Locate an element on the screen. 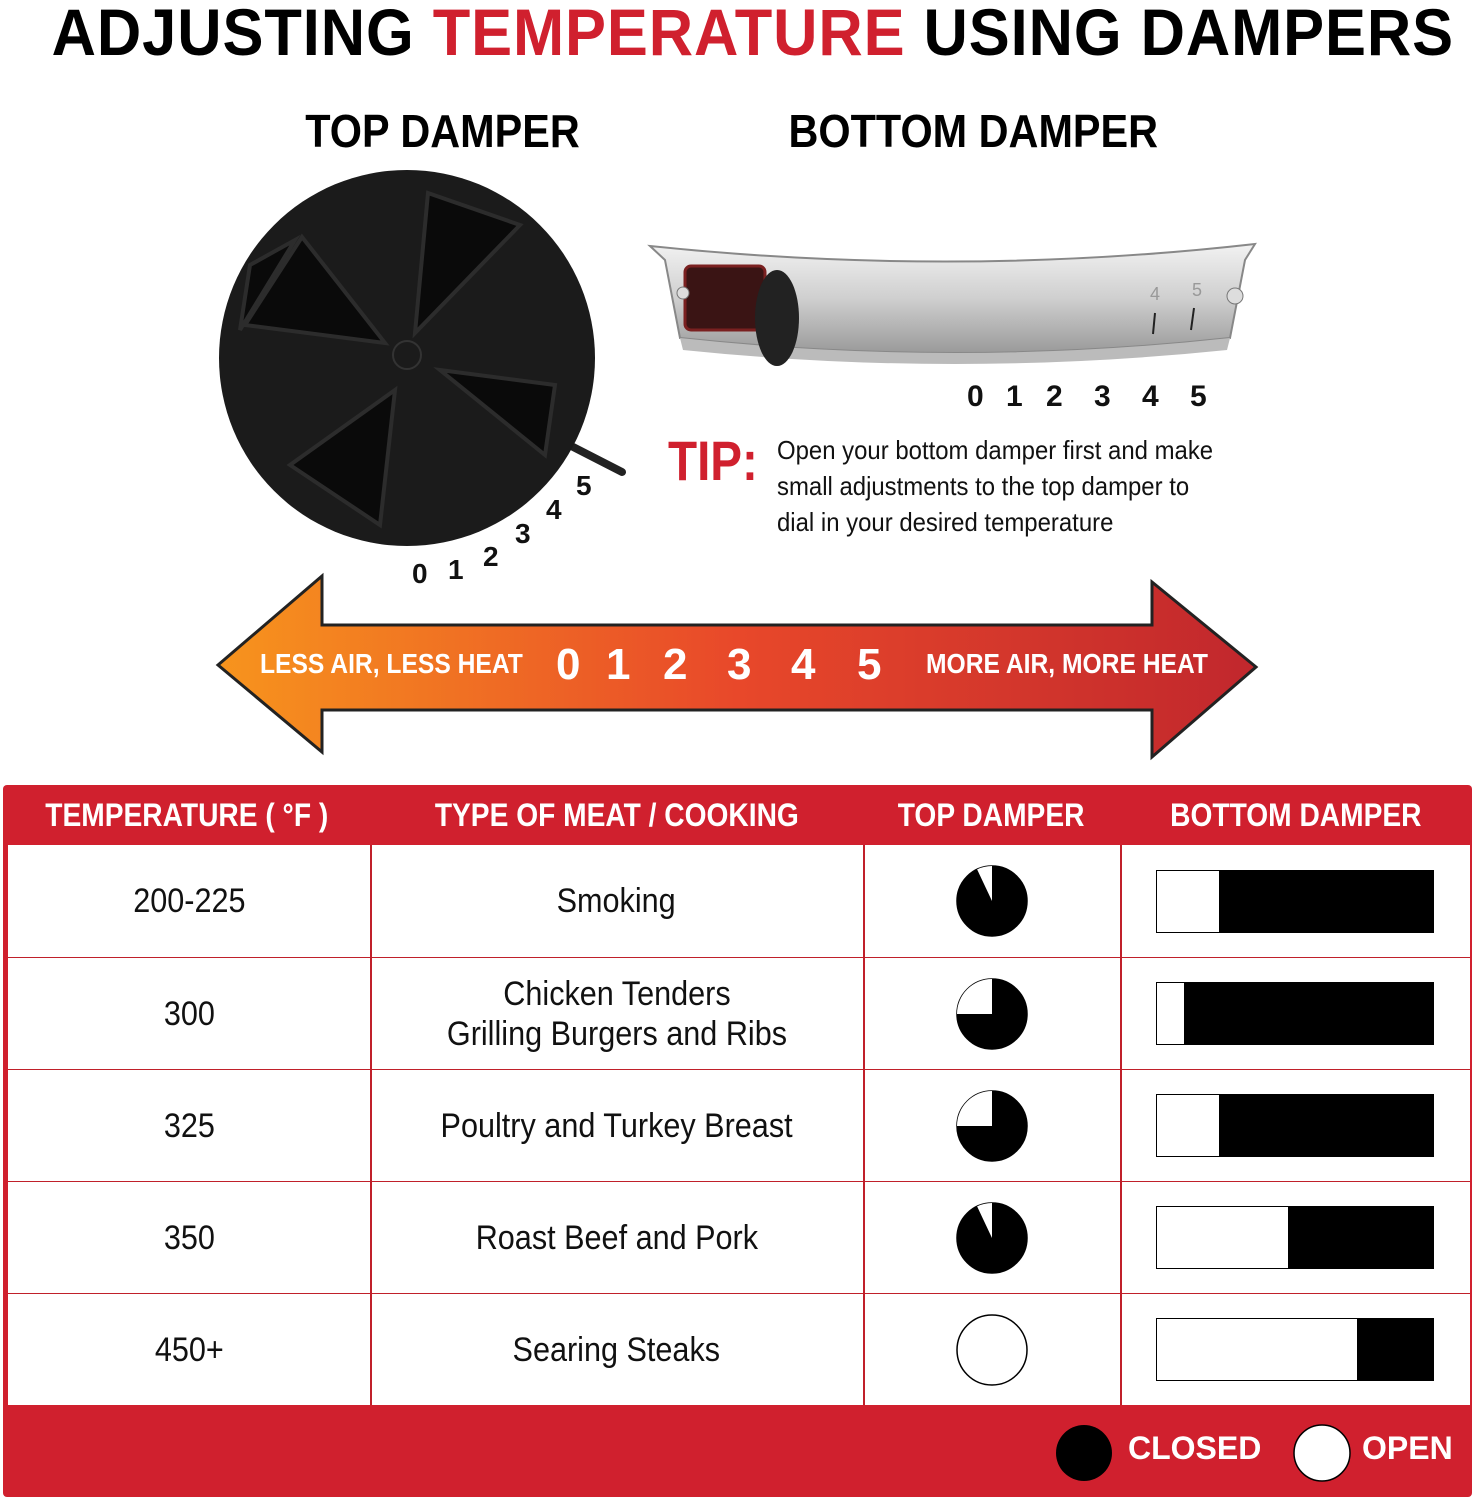  scale-number: 2 is located at coordinates (1054, 396).